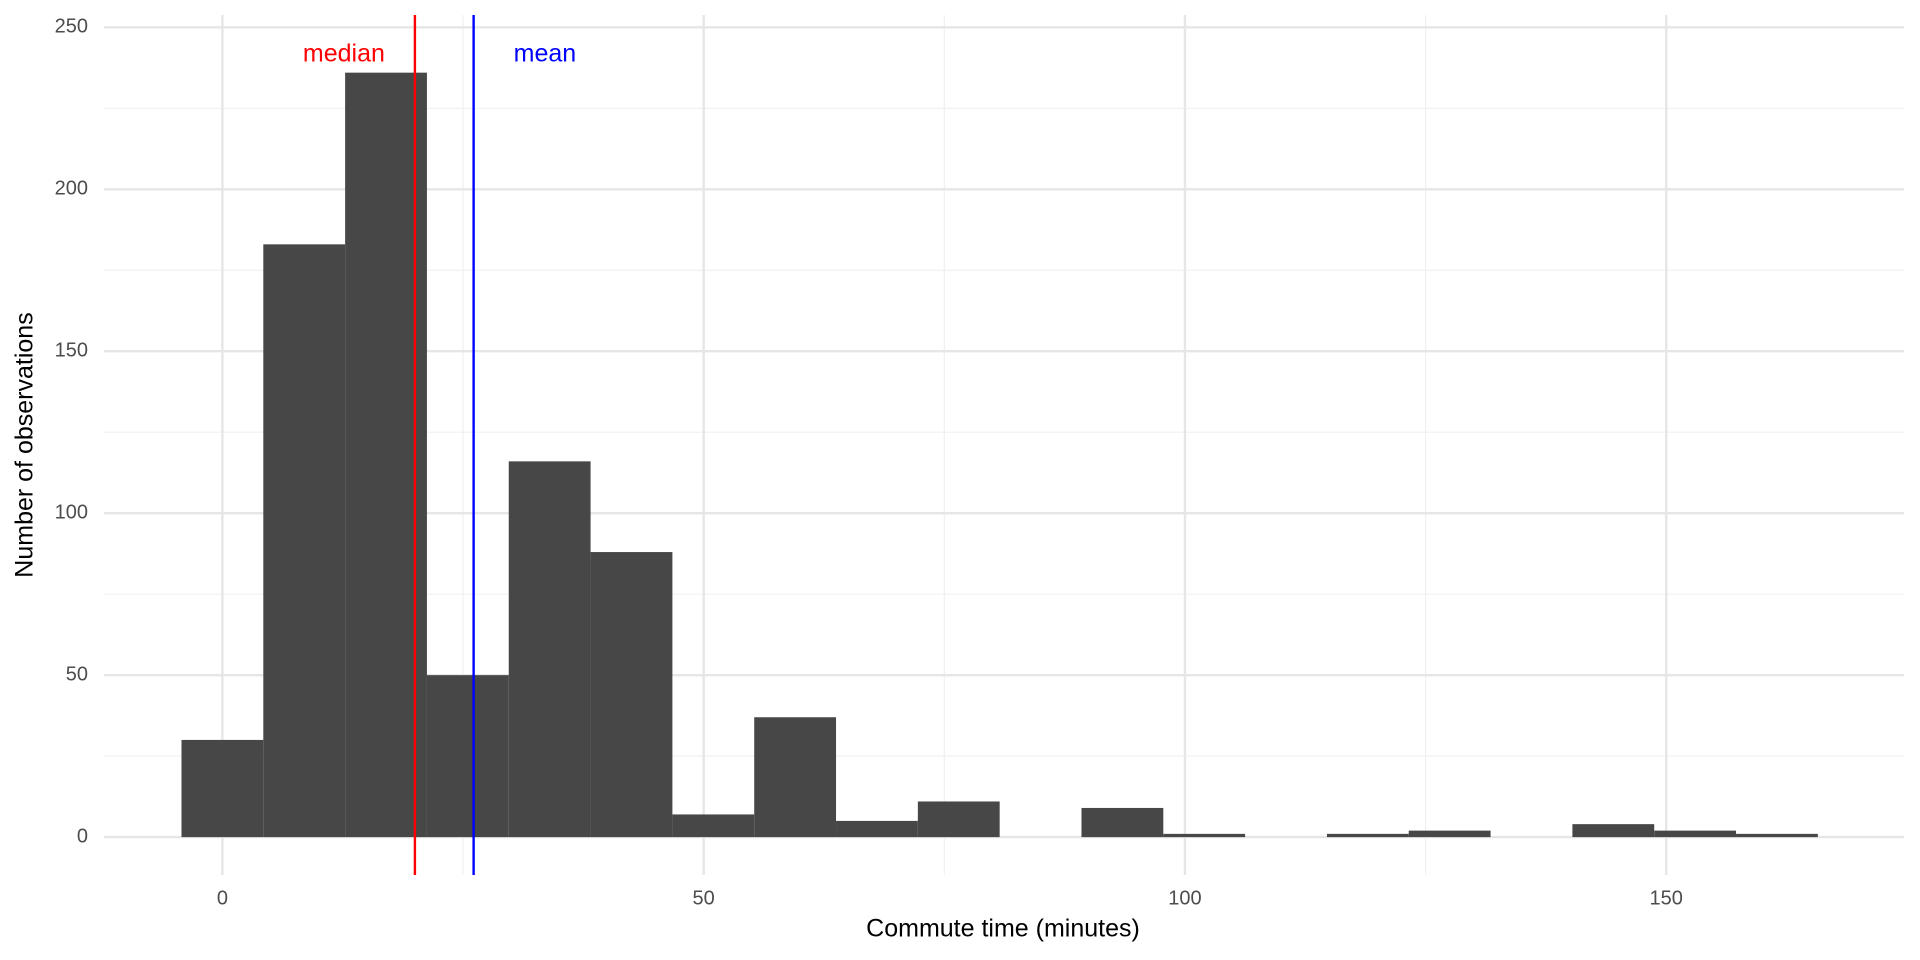 This screenshot has height=960, width=1920. I want to click on x-axis-title: Commute time (minutes), so click(1003, 929).